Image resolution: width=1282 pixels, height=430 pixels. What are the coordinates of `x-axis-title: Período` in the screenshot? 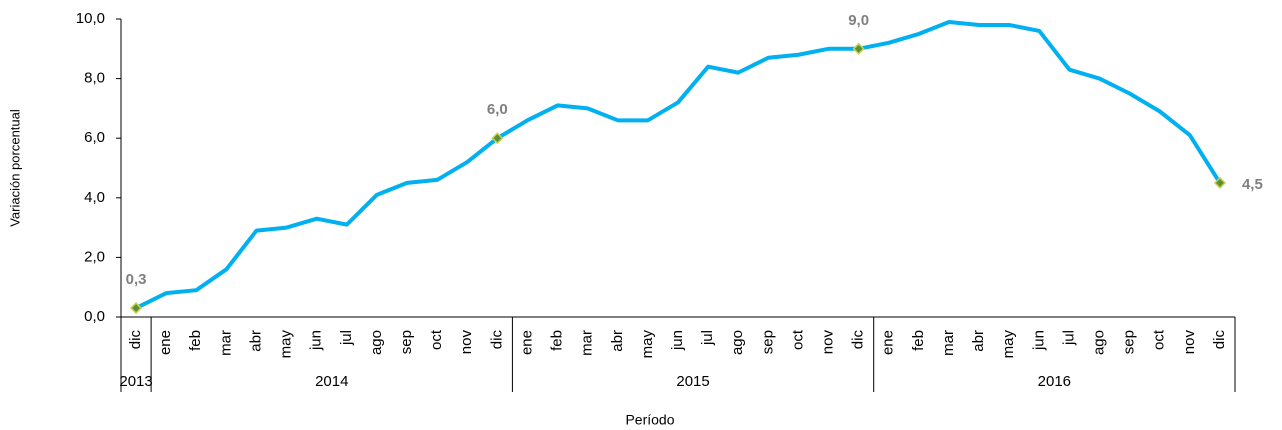 It's located at (649, 420).